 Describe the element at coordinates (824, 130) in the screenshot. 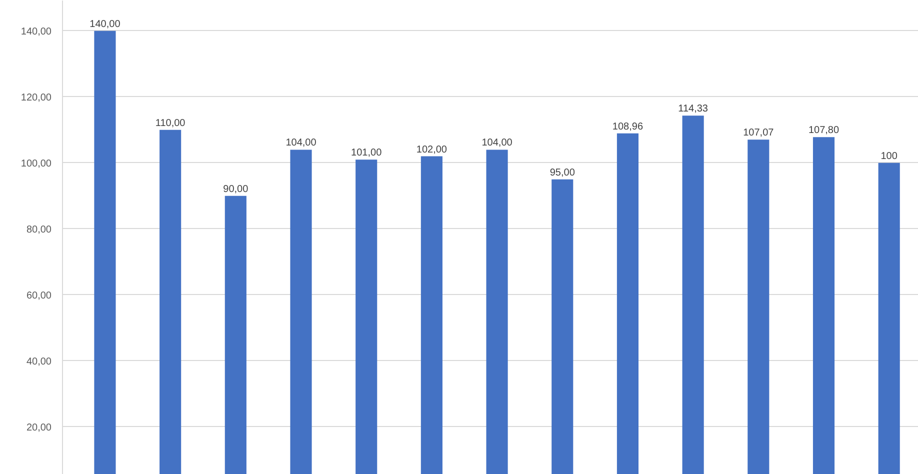

I see `data-label: 107,80` at that location.